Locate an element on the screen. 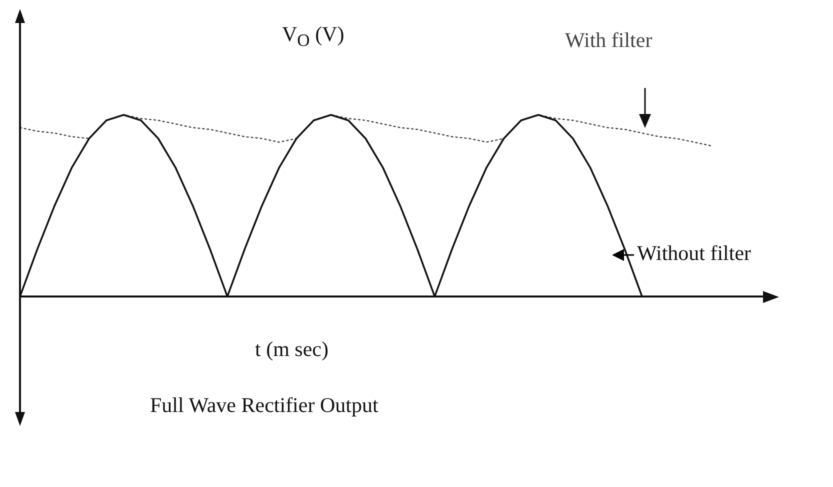 The image size is (833, 487). x-axis-title: t (m sec) is located at coordinates (291, 349).